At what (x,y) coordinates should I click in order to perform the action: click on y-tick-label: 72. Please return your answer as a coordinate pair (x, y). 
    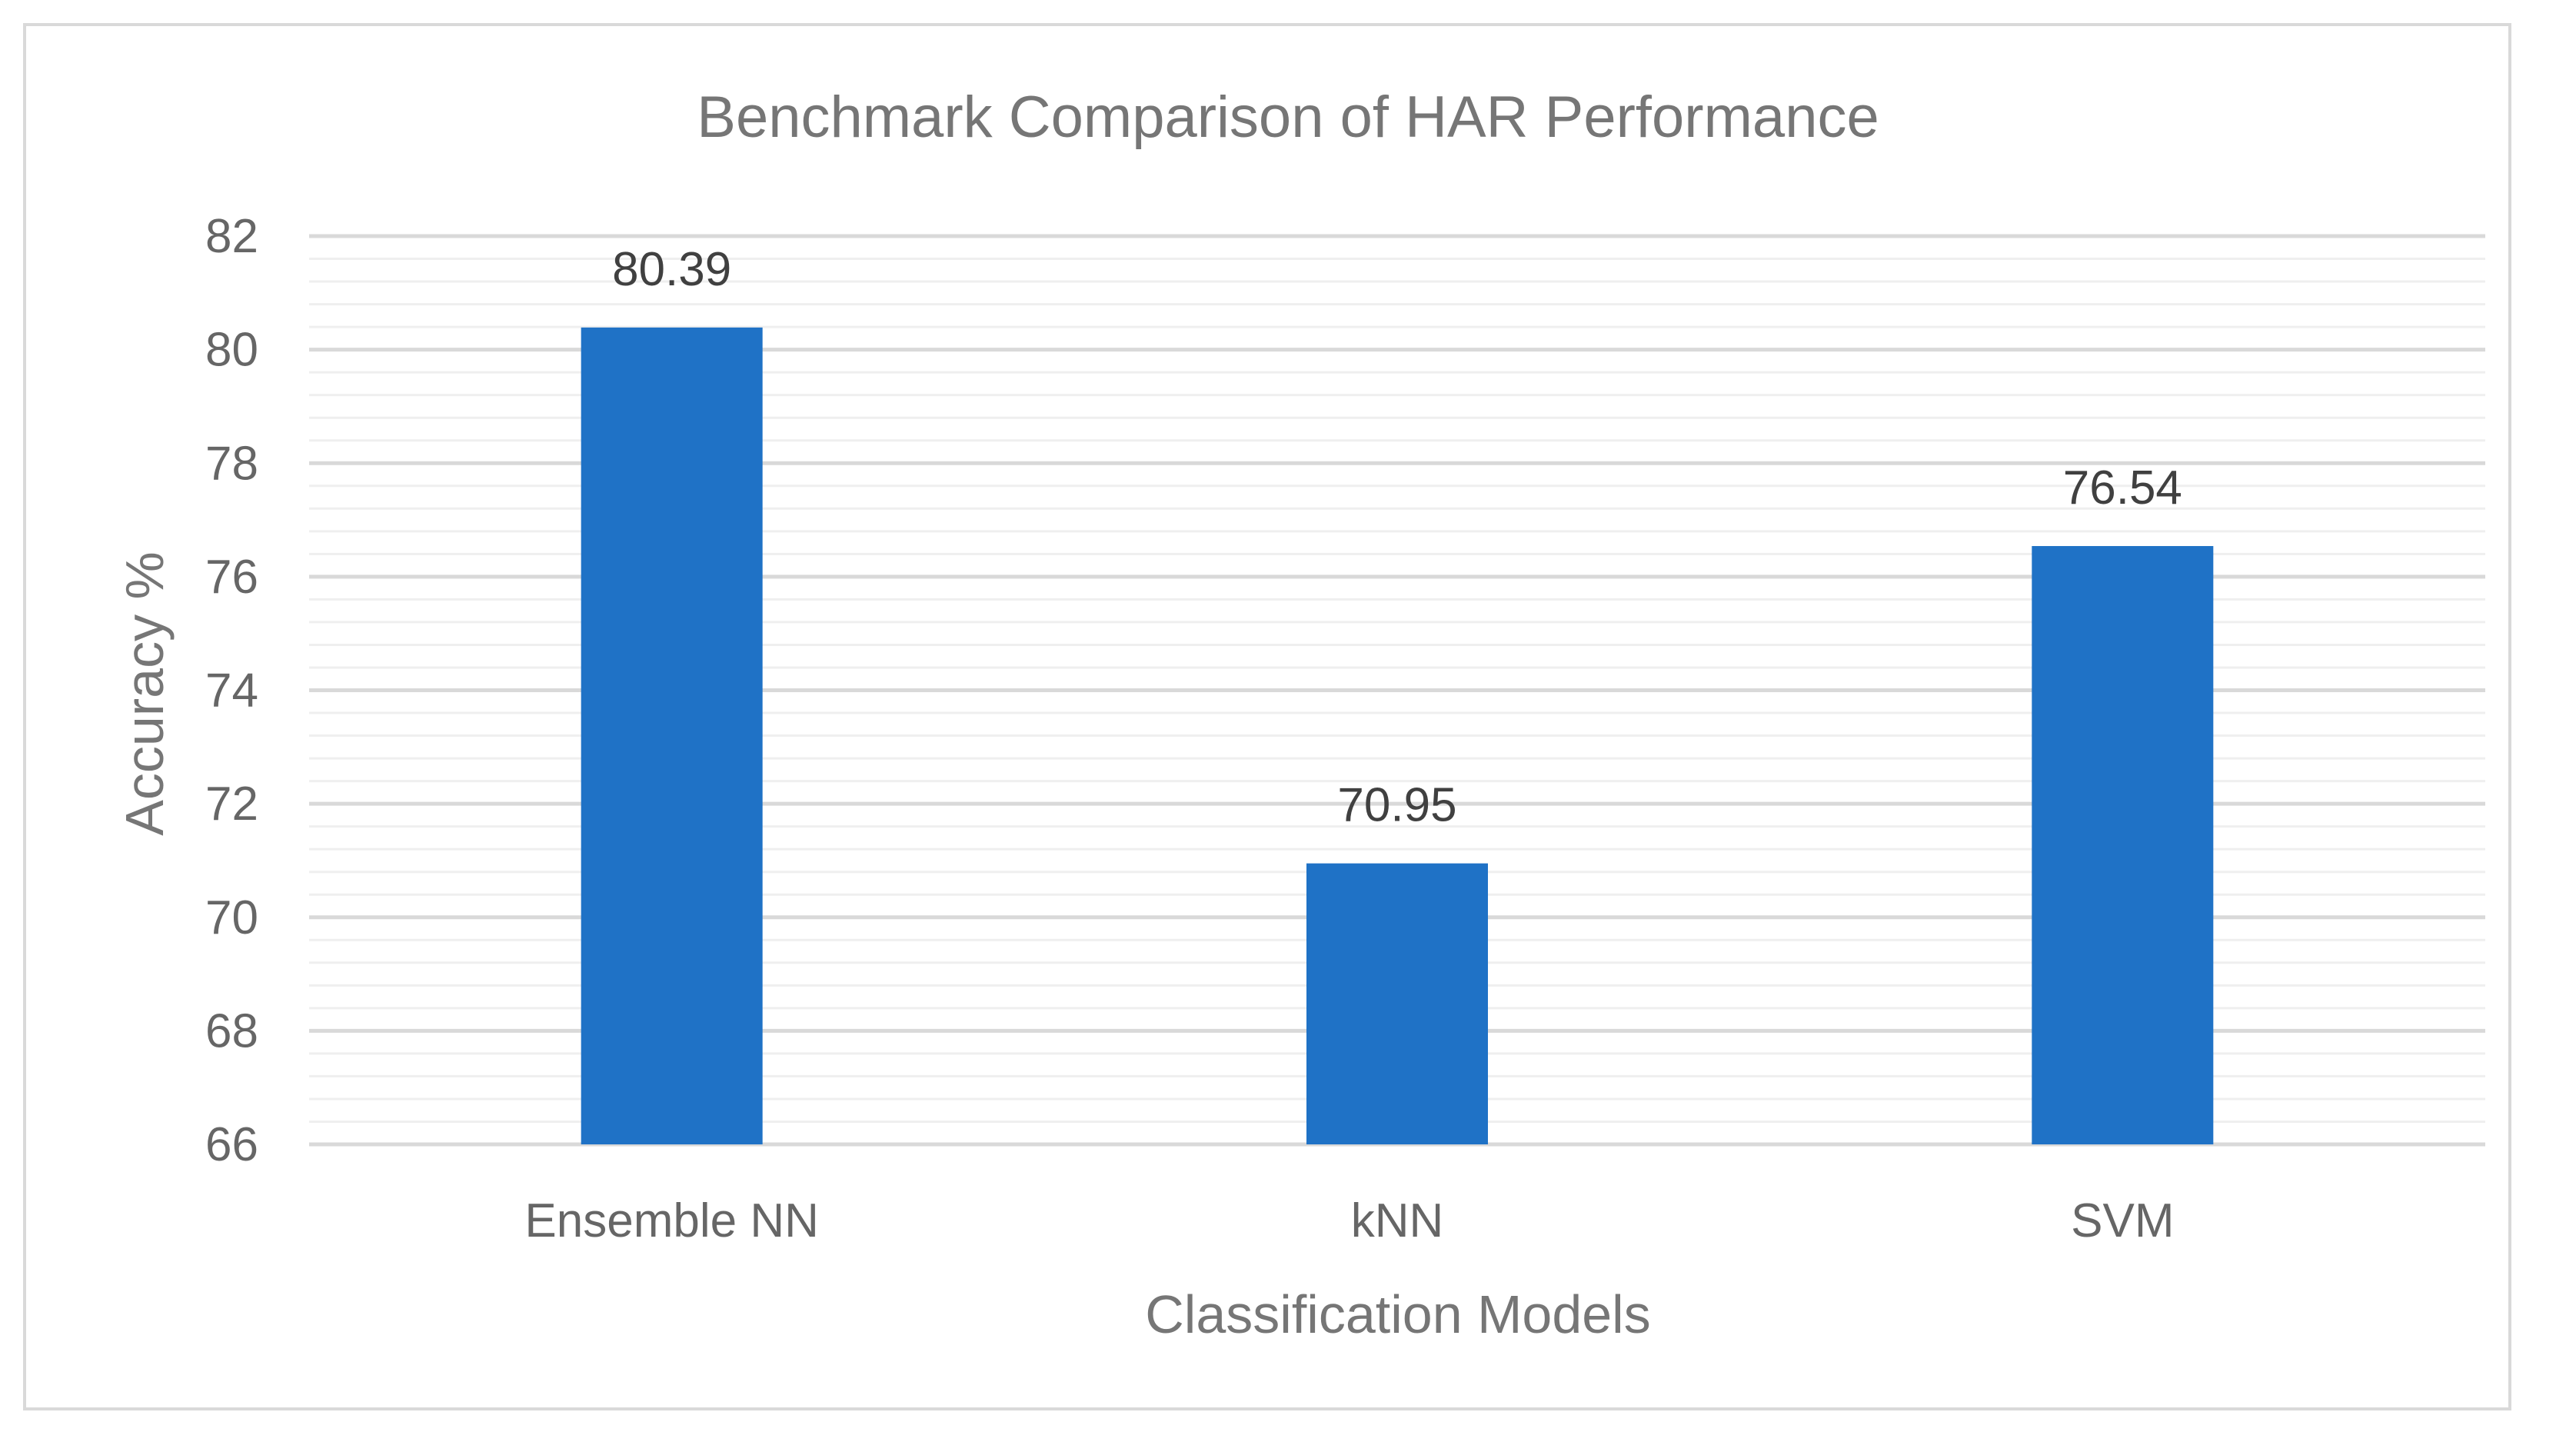
    Looking at the image, I should click on (232, 804).